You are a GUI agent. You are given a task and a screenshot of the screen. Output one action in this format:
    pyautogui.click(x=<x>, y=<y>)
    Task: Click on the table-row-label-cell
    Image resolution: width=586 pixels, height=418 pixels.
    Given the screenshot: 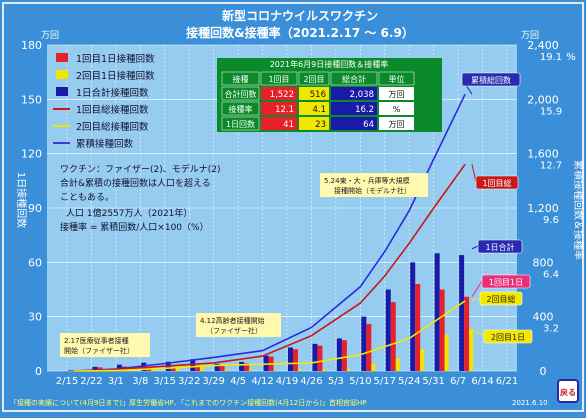 What is the action you would take?
    pyautogui.click(x=240, y=108)
    